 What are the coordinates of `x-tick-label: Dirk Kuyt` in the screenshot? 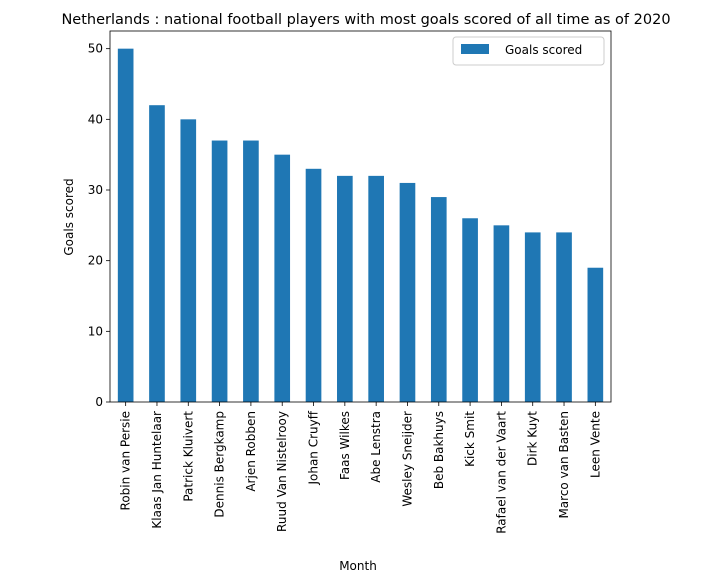 It's located at (533, 438).